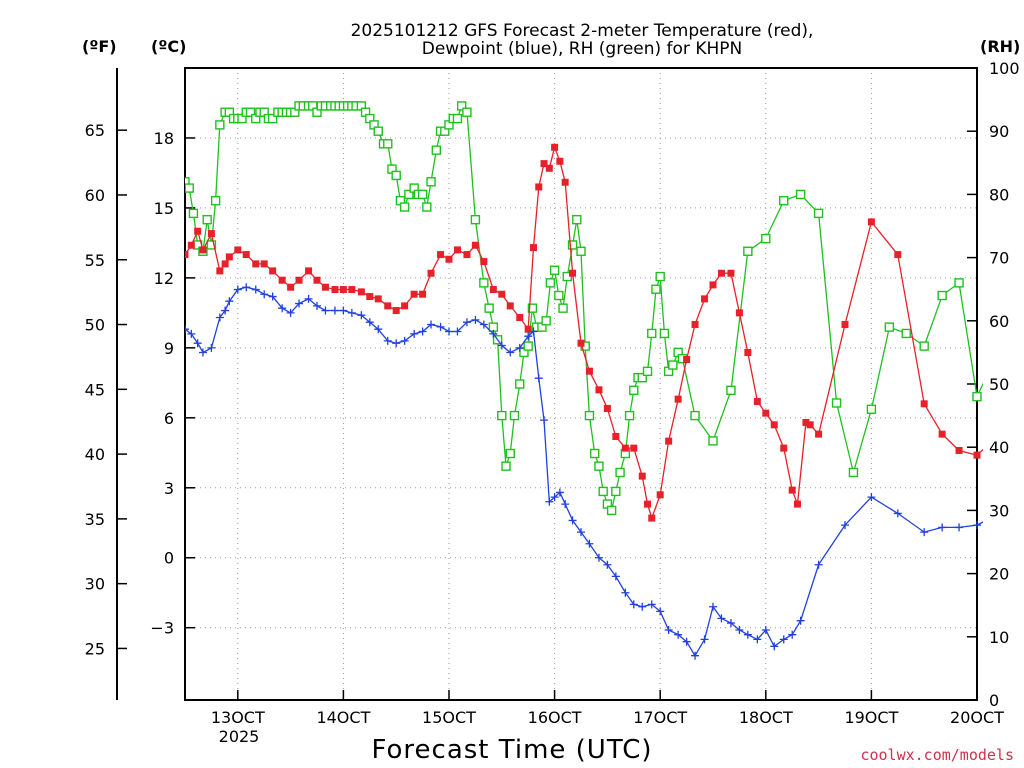 Image resolution: width=1024 pixels, height=768 pixels. Describe the element at coordinates (766, 717) in the screenshot. I see `time-tick-label: 18OCT` at that location.